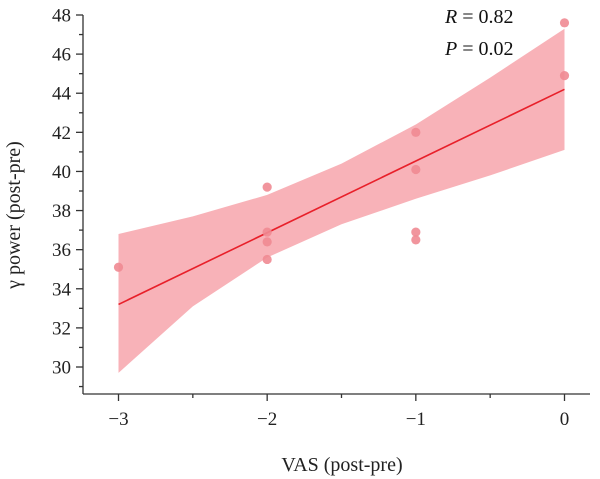 The height and width of the screenshot is (479, 600). What do you see at coordinates (485, 49) in the screenshot?
I see `p-value: = 0.02` at bounding box center [485, 49].